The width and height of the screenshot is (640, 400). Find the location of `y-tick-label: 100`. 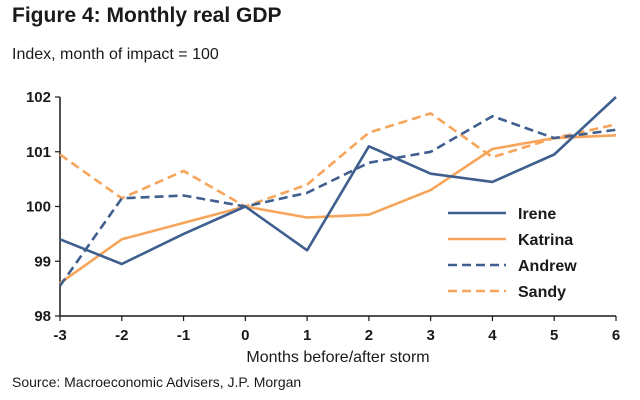

y-tick-label: 100 is located at coordinates (38, 207).